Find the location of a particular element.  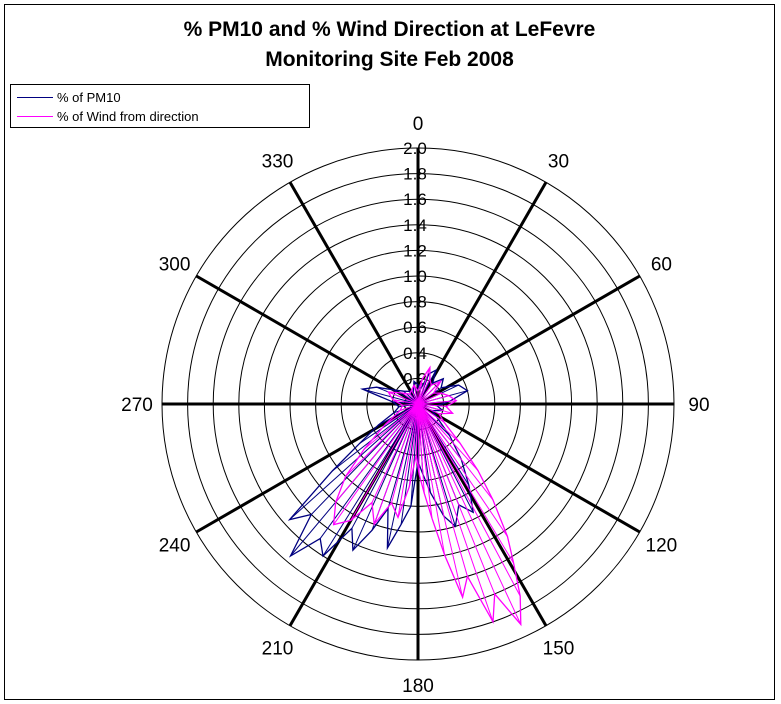

series-pm10-line is located at coordinates (381, 463).